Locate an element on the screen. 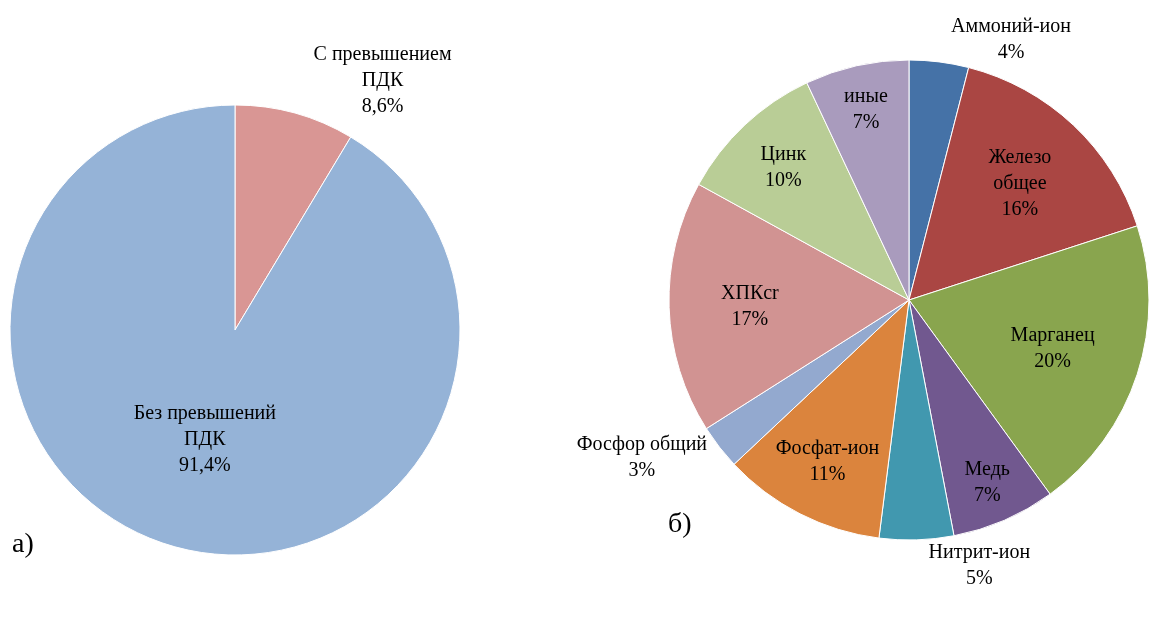 The image size is (1166, 630). slice-label: Фосфор общий is located at coordinates (642, 444).